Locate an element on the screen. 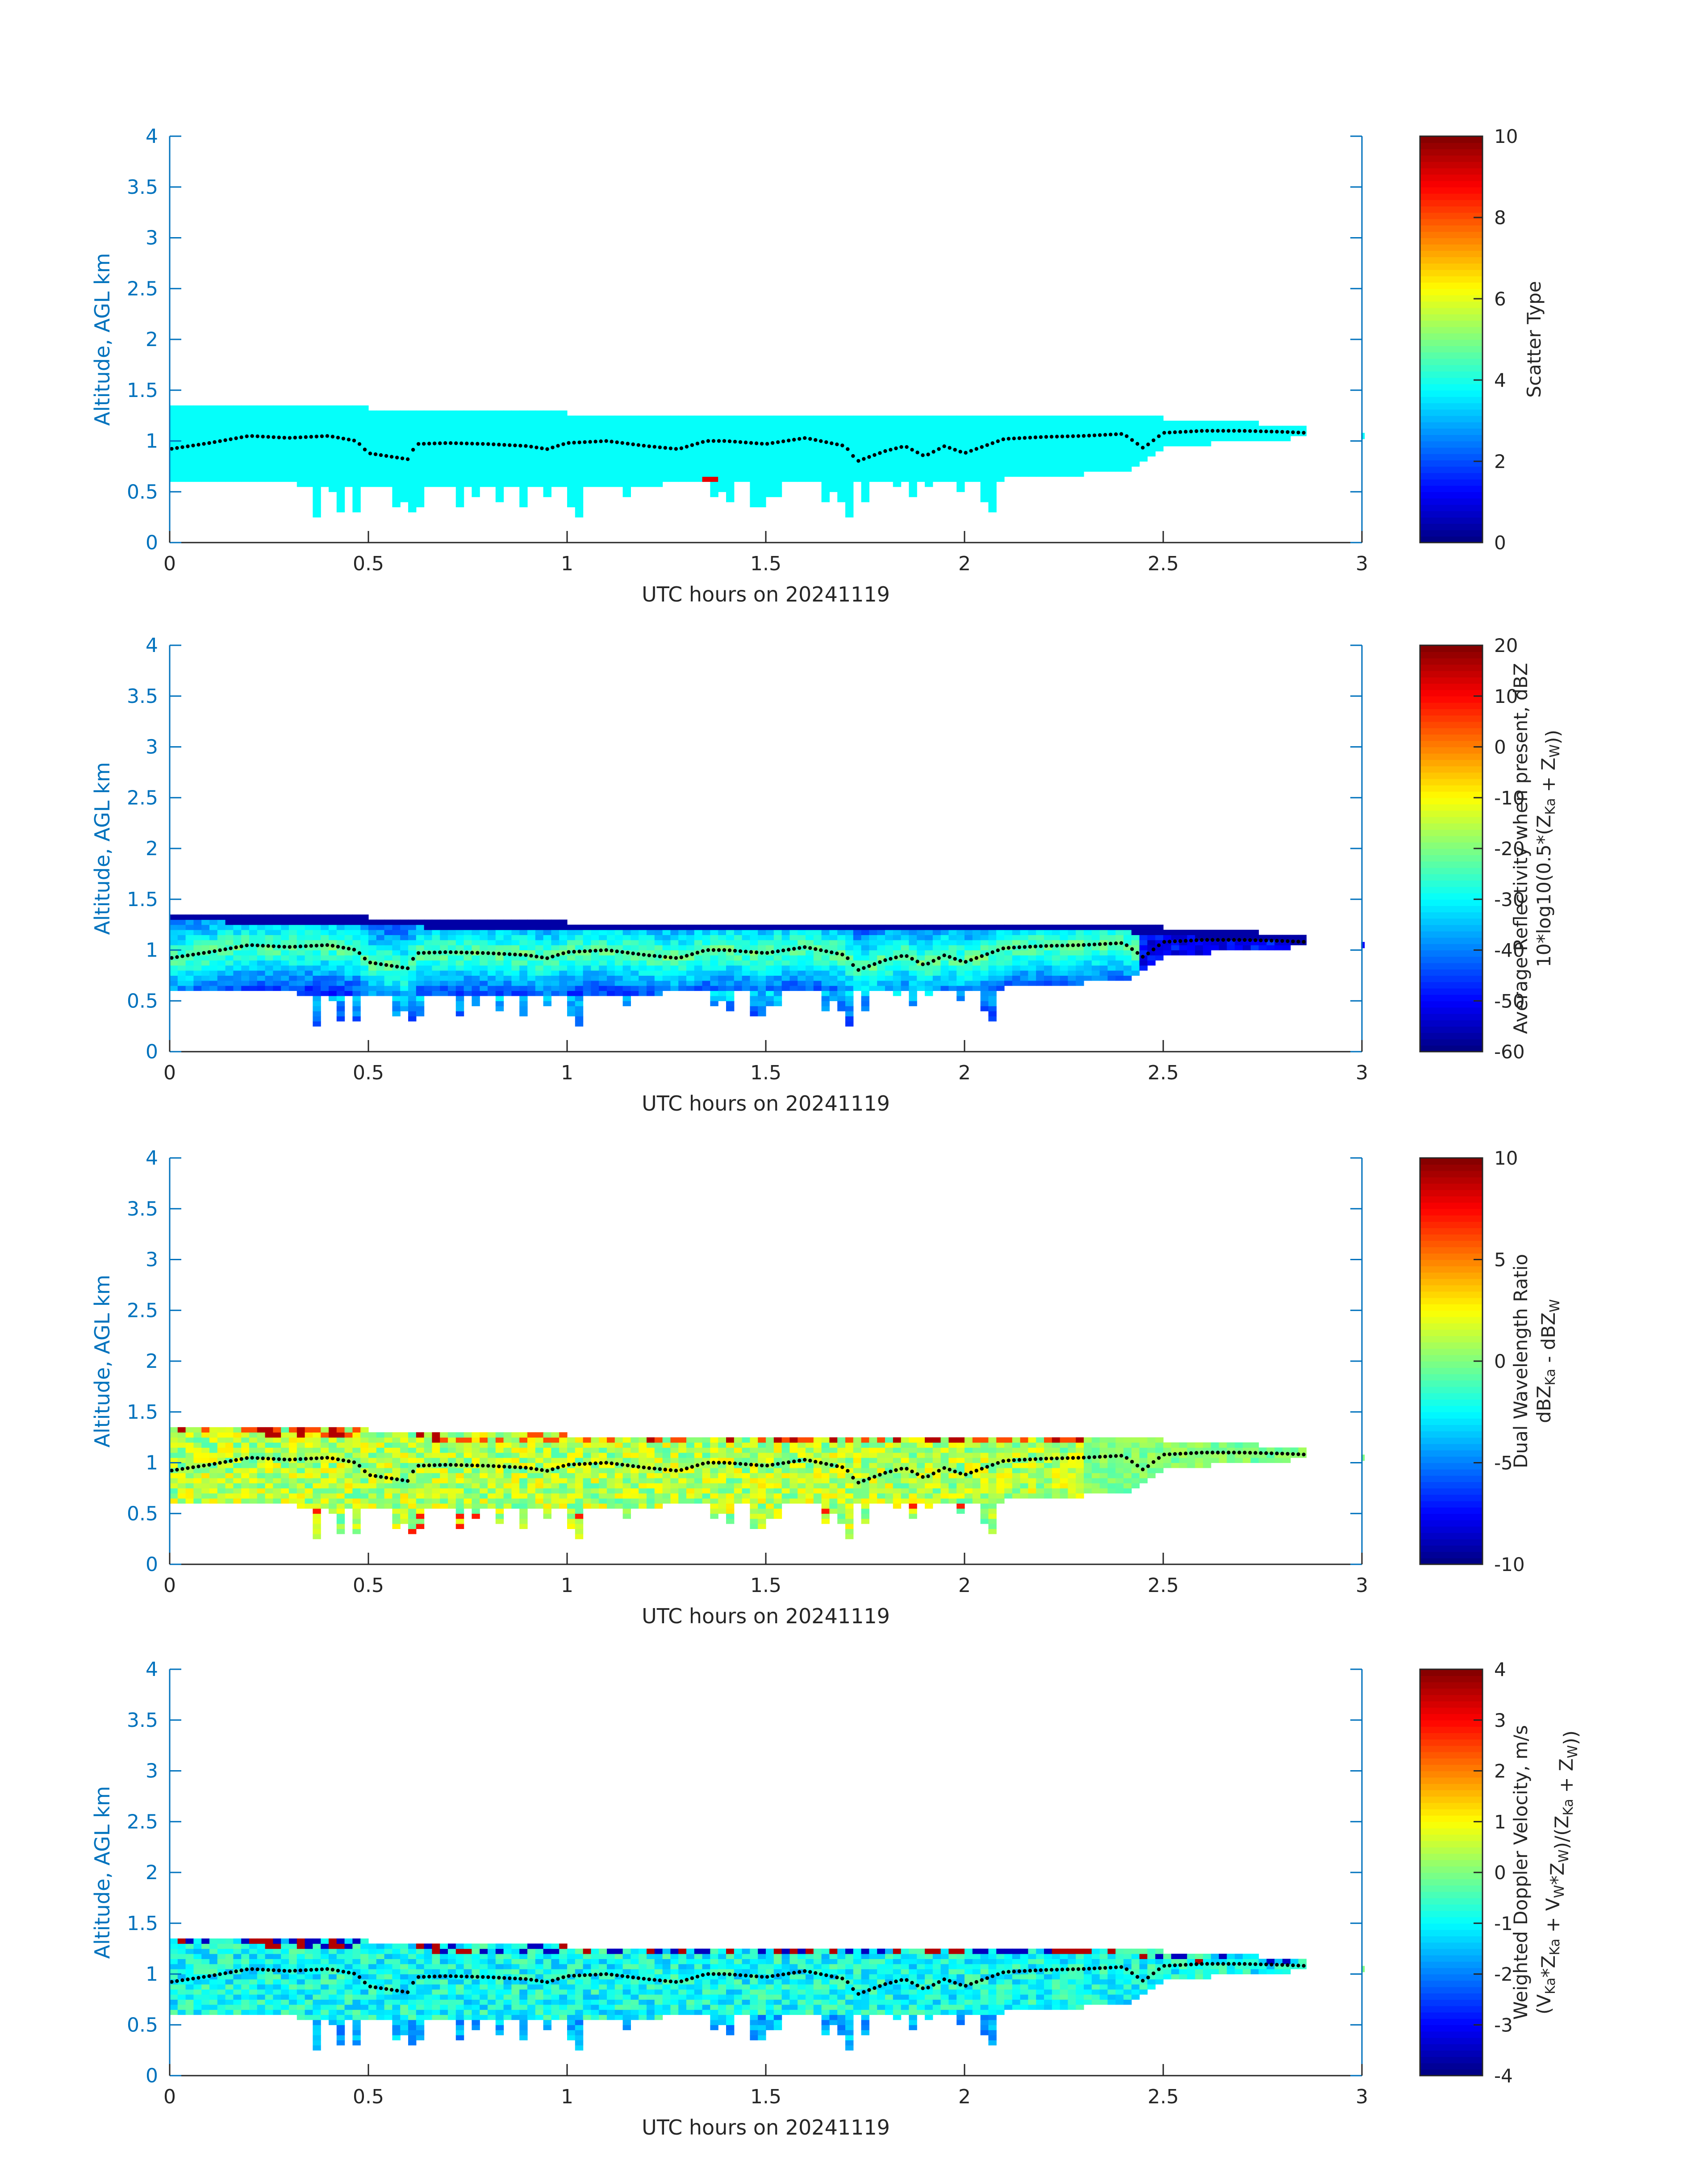 The width and height of the screenshot is (1708, 2177). colorbar-label: Scatter Type is located at coordinates (1534, 339).